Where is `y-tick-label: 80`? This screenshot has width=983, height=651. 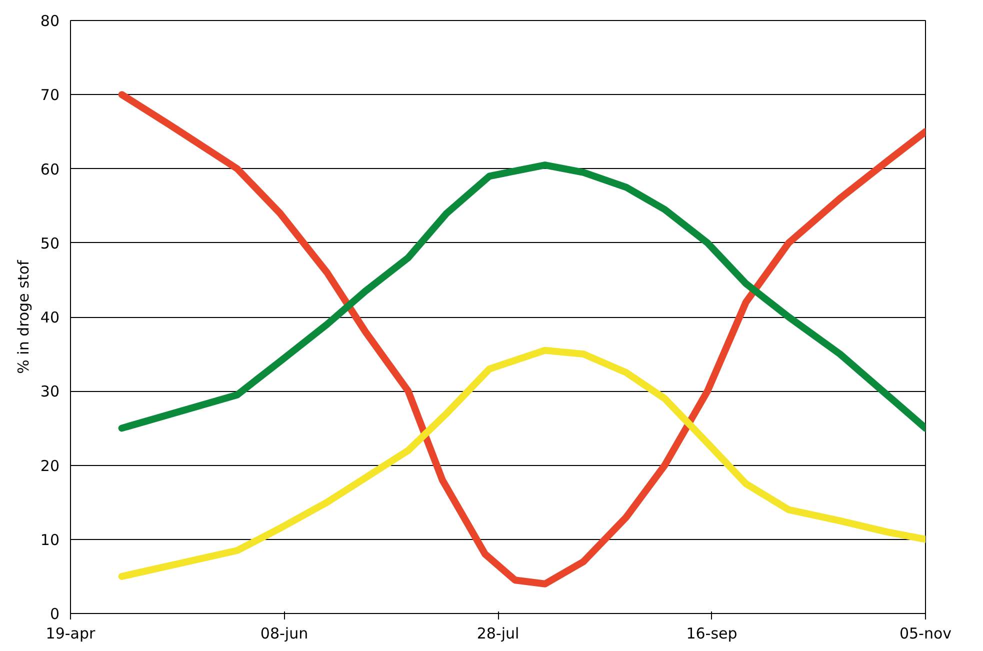
y-tick-label: 80 is located at coordinates (50, 21).